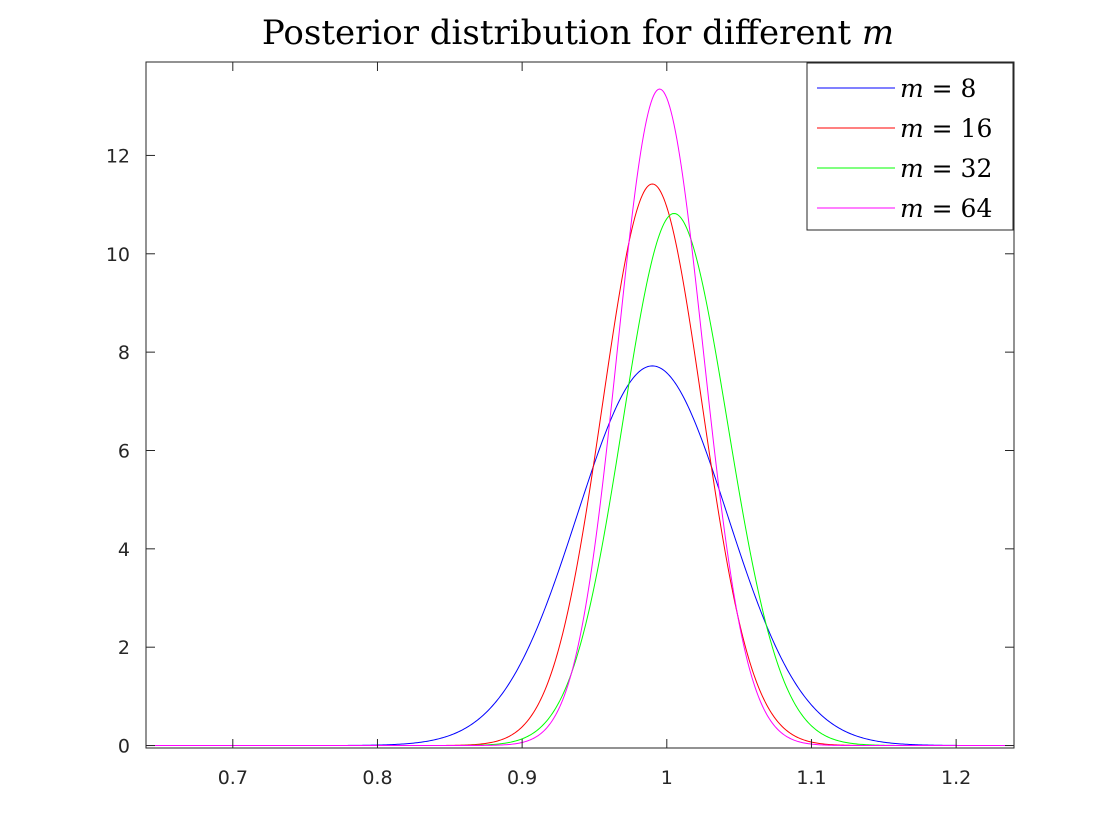  What do you see at coordinates (522, 778) in the screenshot?
I see `x-tick-label: 0.9` at bounding box center [522, 778].